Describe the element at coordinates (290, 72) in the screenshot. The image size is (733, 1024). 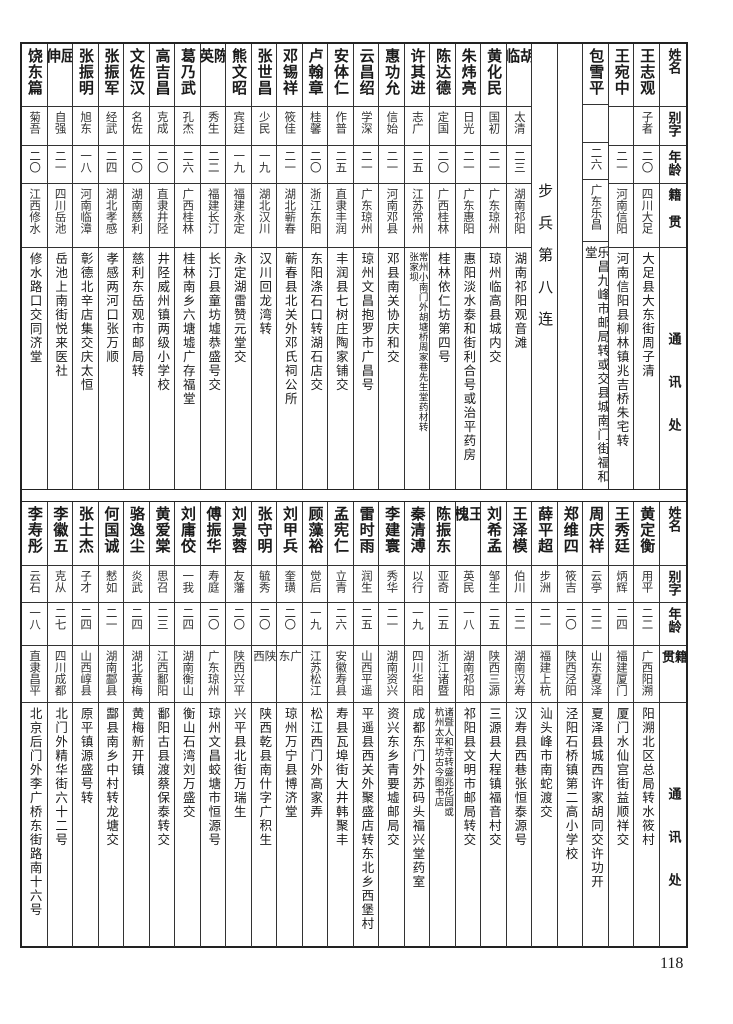
I see `name-text: 邓锡祥` at that location.